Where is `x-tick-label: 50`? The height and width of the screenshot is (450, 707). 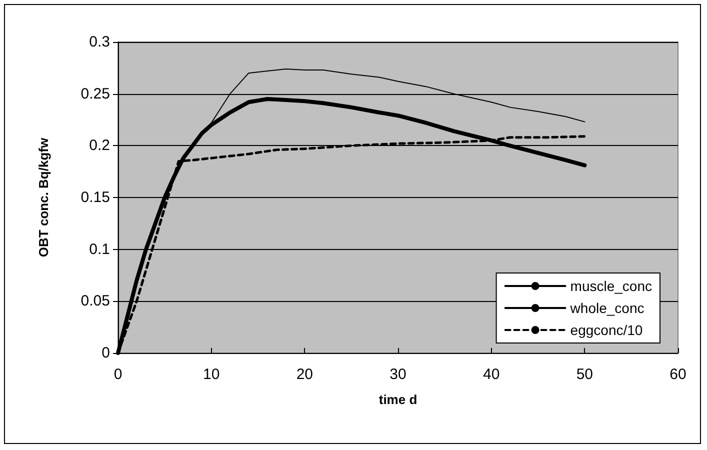
x-tick-label: 50 is located at coordinates (585, 374).